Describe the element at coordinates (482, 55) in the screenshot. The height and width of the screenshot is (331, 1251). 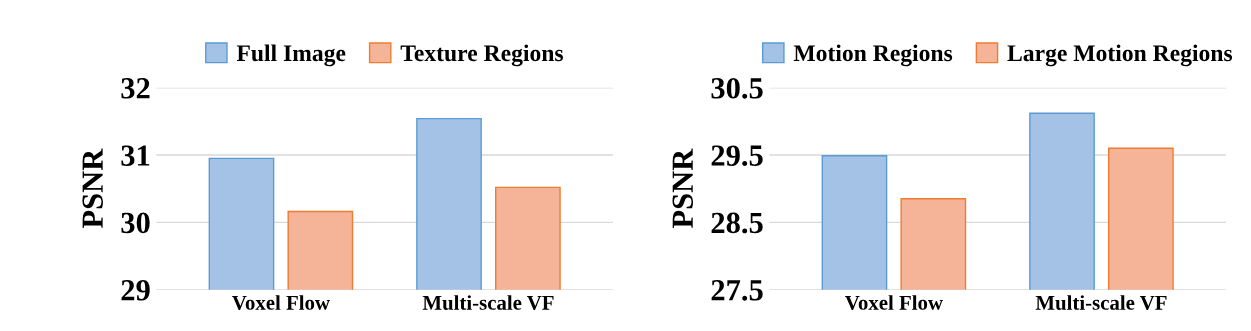
I see `legend-label: Texture Regions` at that location.